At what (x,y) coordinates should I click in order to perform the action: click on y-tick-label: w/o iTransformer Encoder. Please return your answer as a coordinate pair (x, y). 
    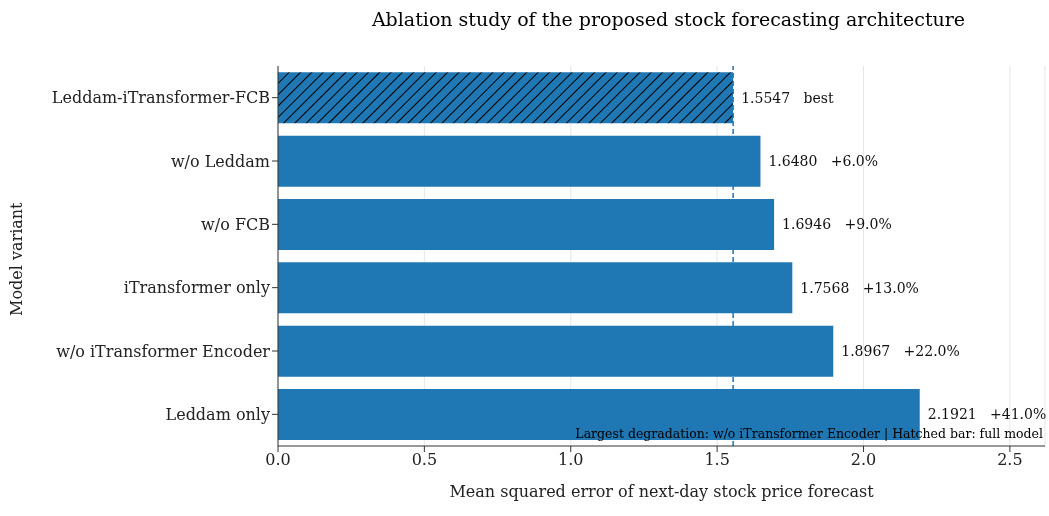
    Looking at the image, I should click on (163, 351).